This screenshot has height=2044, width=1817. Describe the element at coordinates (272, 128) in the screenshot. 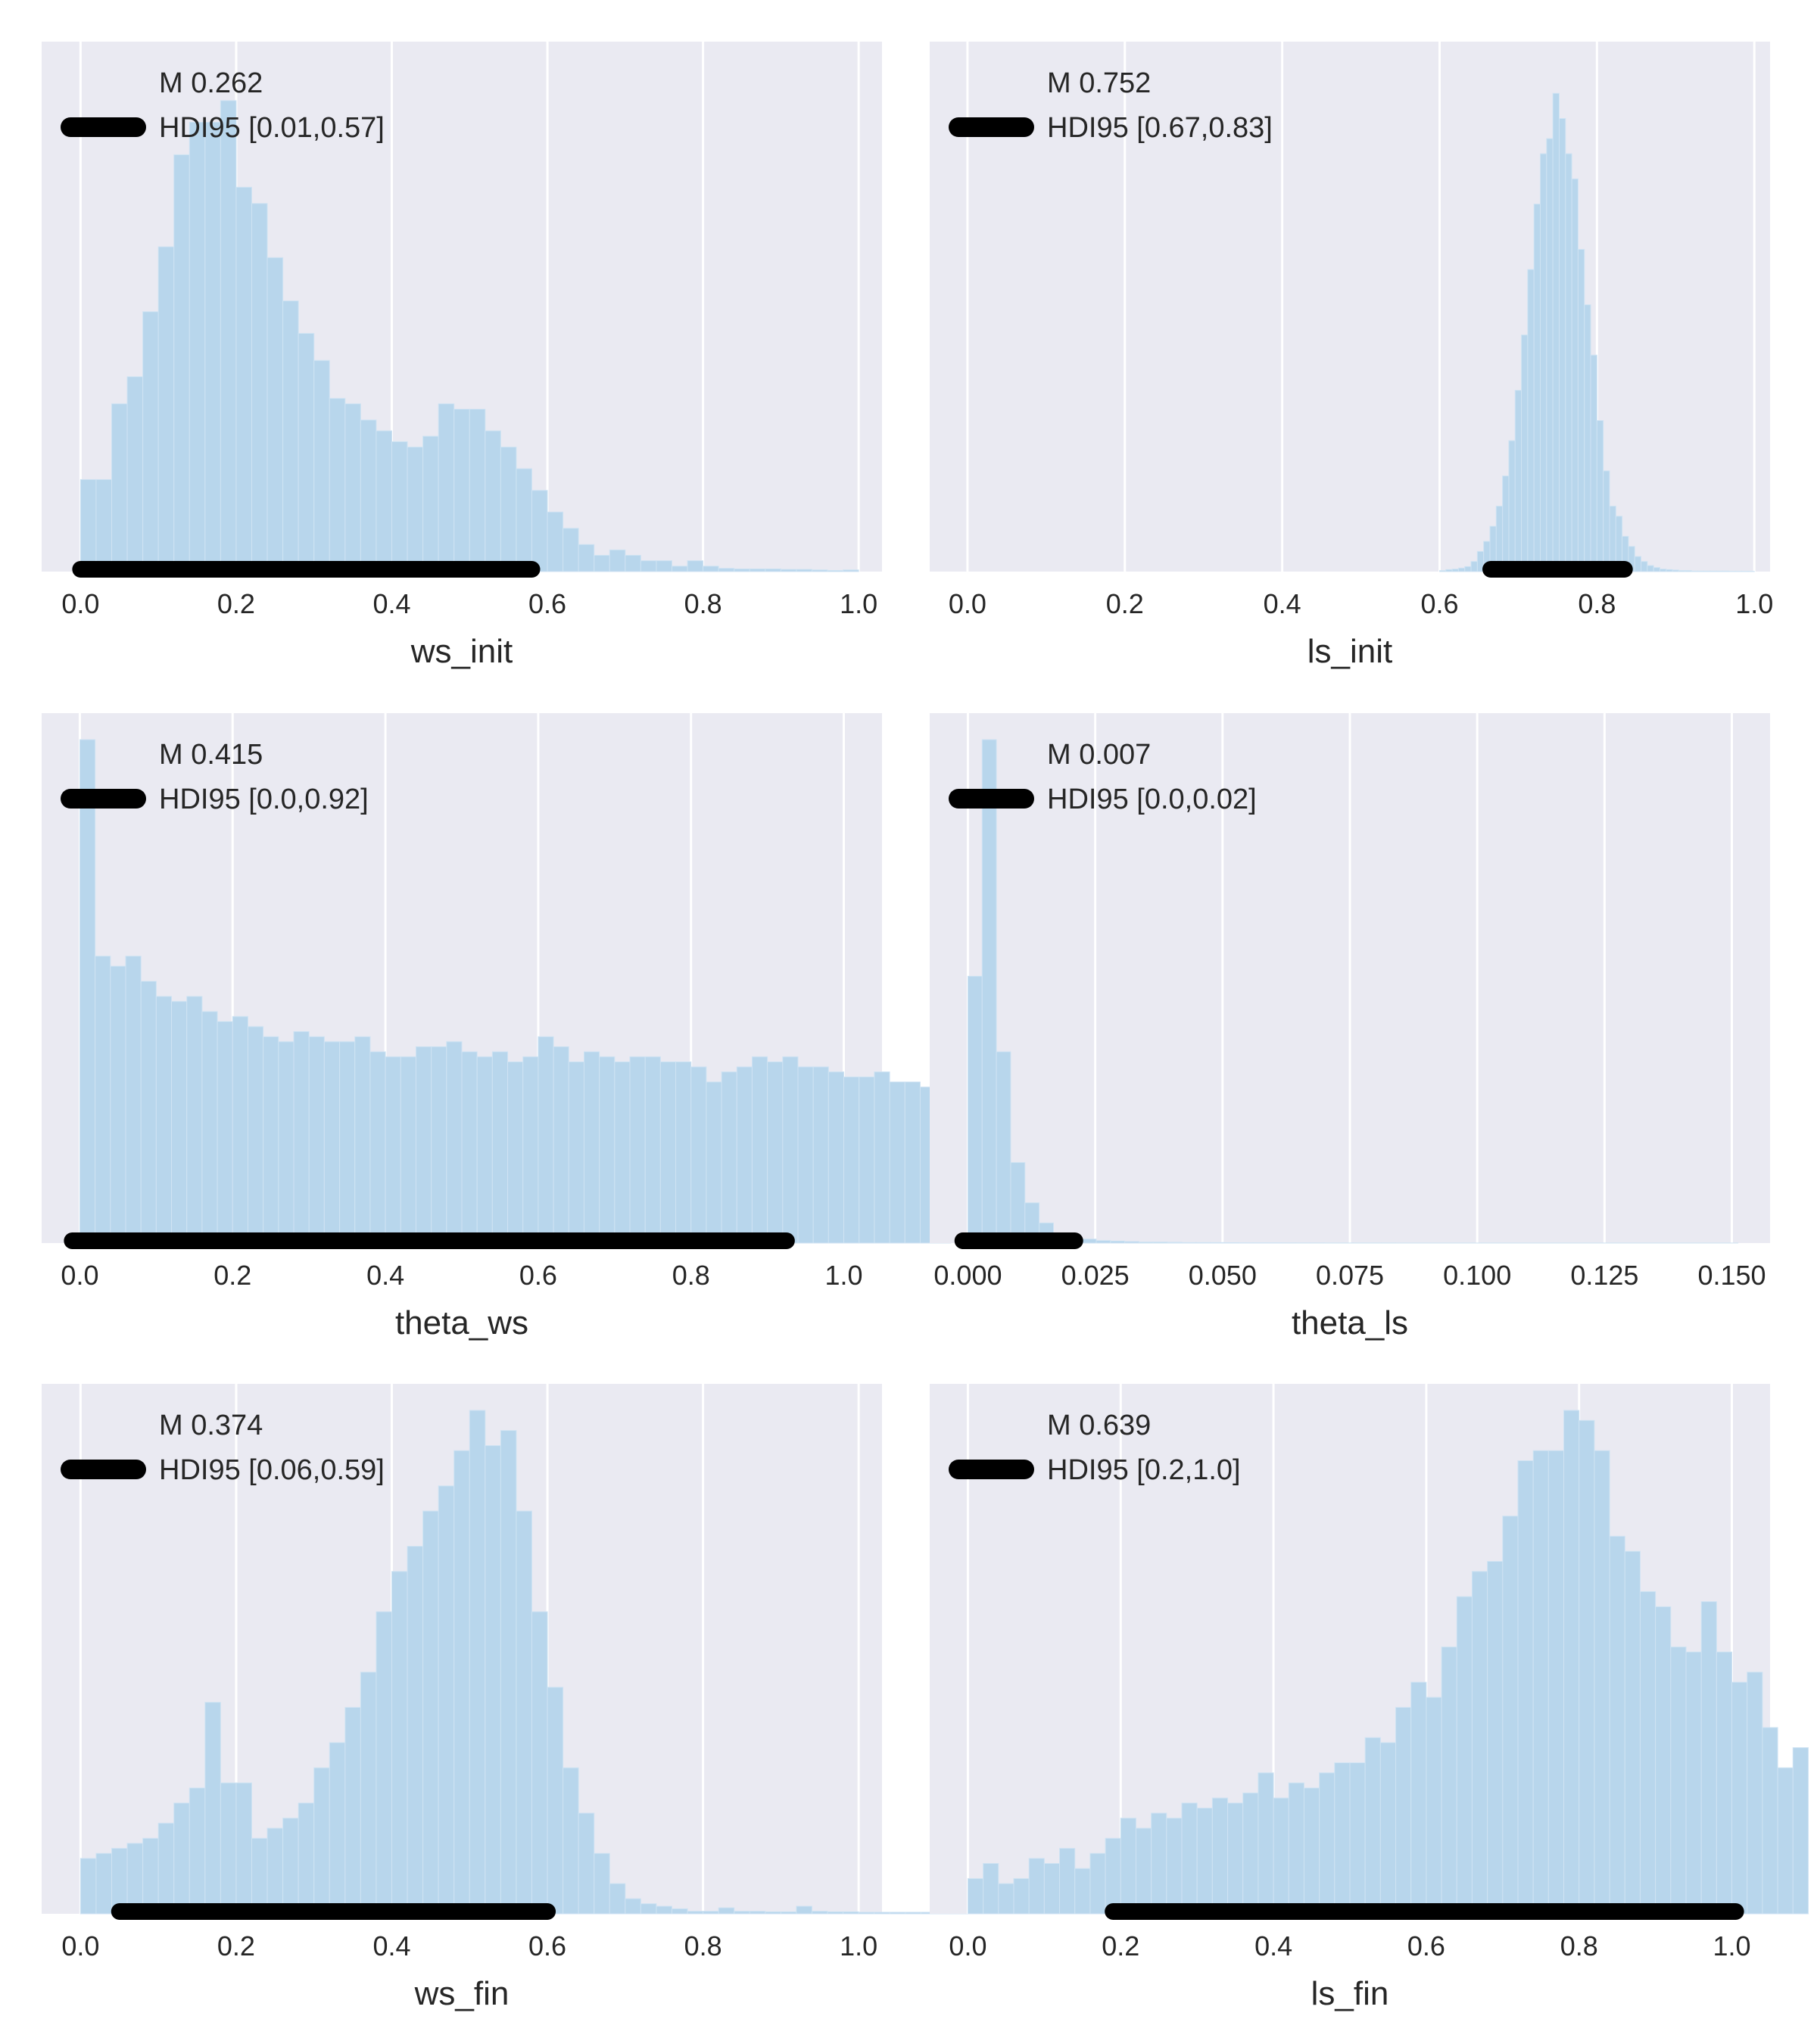

I see `legend-hdi-label: HDI95 [0.01,0.57]` at that location.